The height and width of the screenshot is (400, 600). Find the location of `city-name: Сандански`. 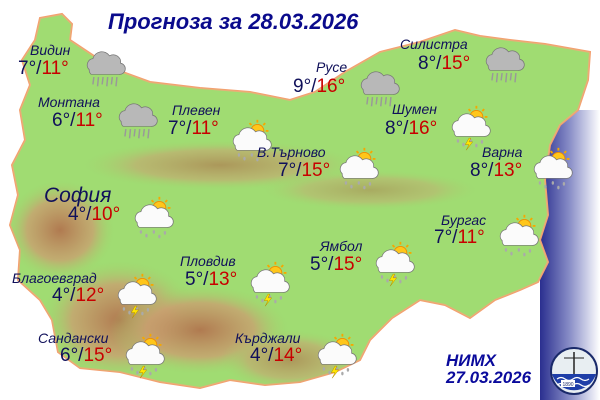

city-name: Сандански is located at coordinates (73, 338).